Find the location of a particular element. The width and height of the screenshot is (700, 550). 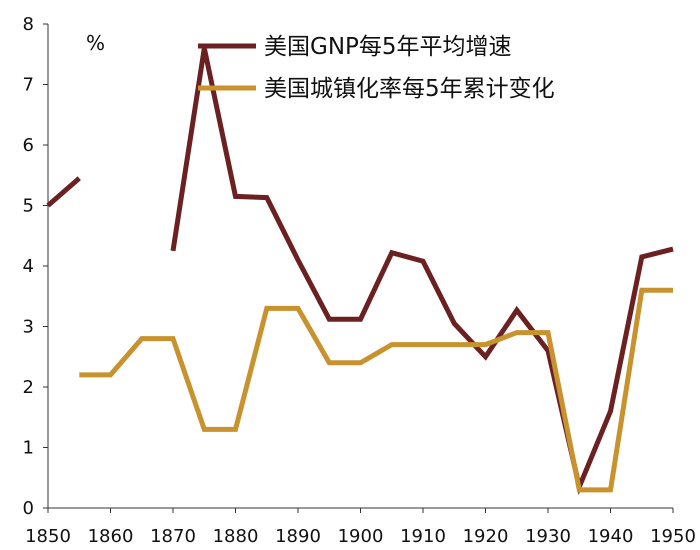

y-tick-label: 0 is located at coordinates (28, 508).